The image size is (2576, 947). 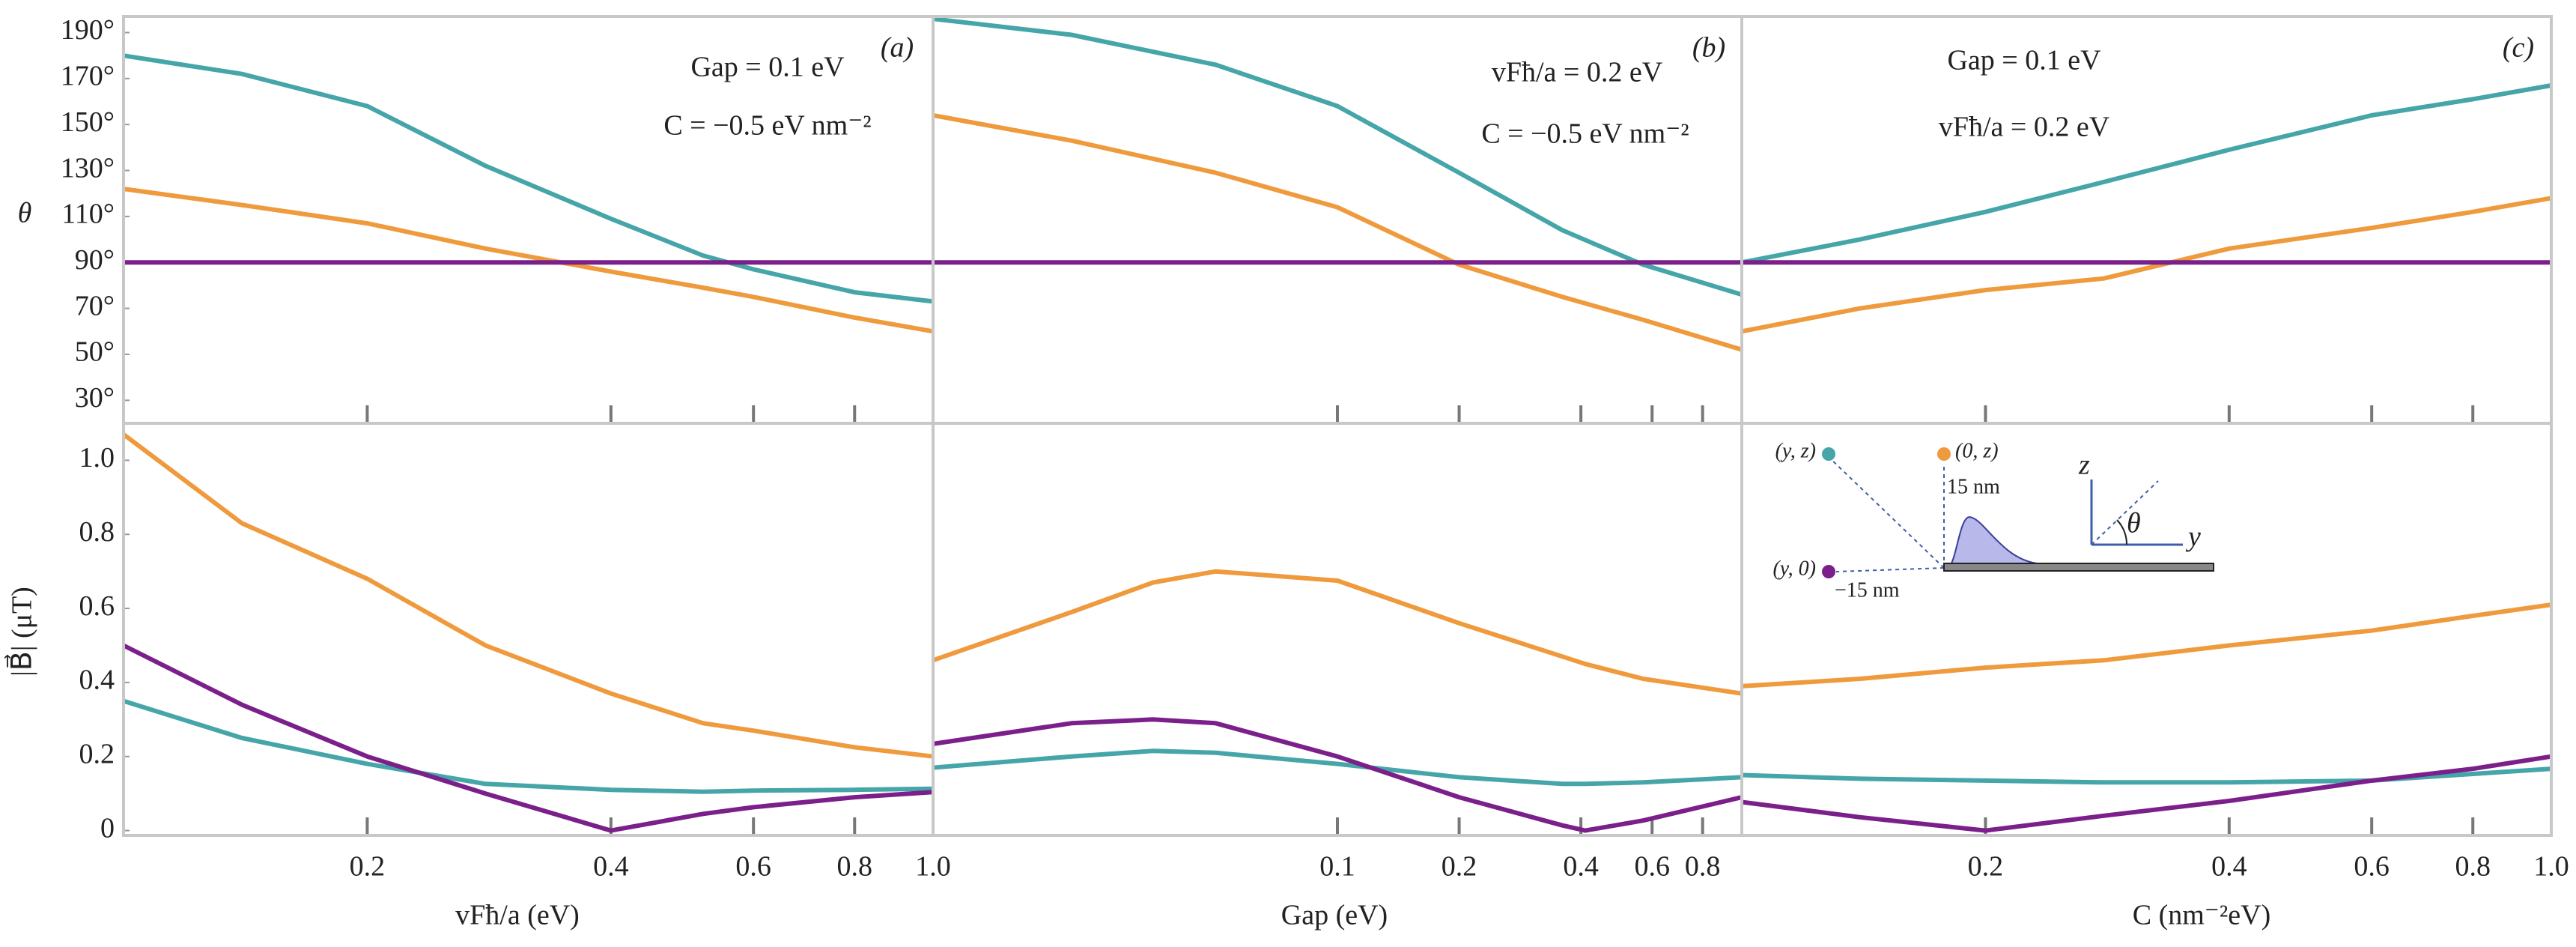 I want to click on inset-arrows, so click(x=1886, y=514).